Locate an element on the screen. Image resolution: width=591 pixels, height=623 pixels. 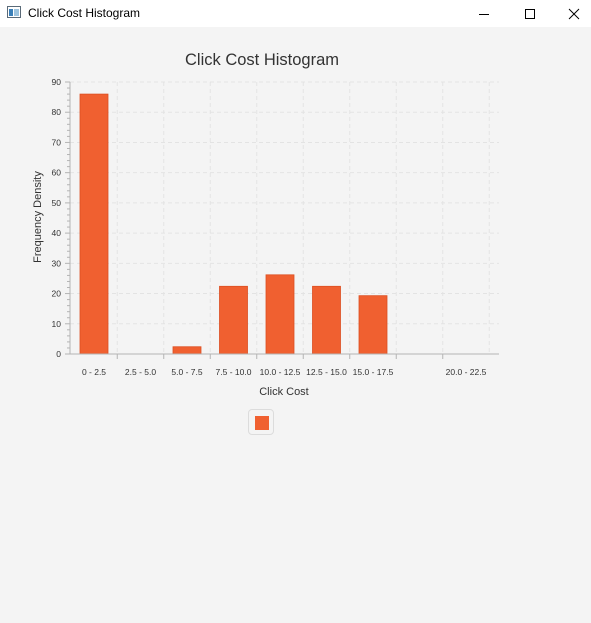
x-axis-label: Click Cost is located at coordinates (284, 392).